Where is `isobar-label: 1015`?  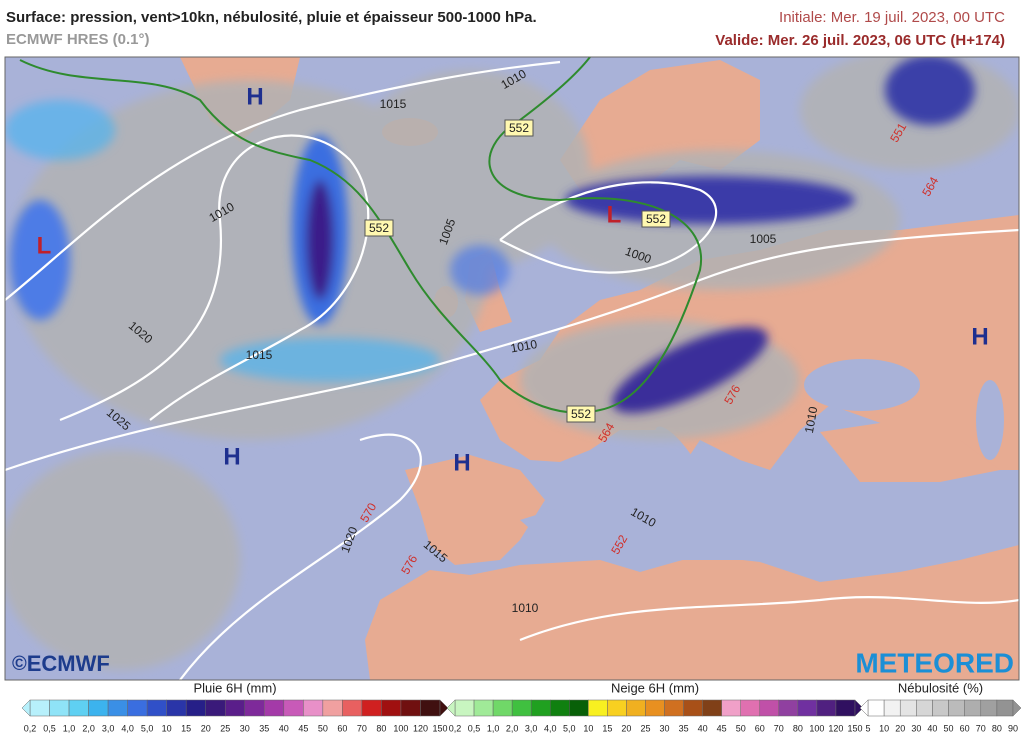
isobar-label: 1015 is located at coordinates (259, 355).